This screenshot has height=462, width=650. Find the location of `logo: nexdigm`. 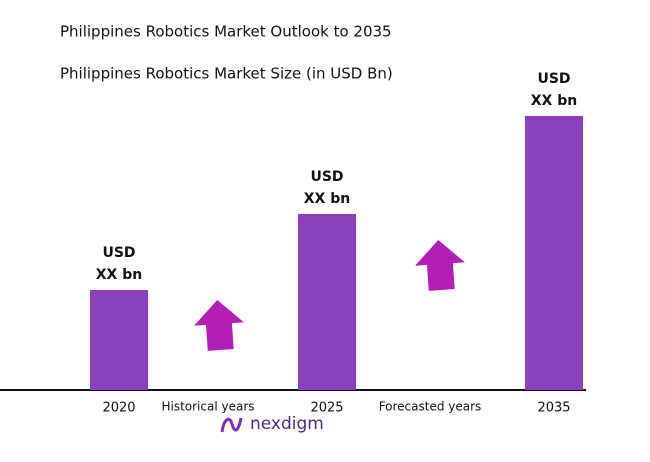

logo: nexdigm is located at coordinates (272, 424).